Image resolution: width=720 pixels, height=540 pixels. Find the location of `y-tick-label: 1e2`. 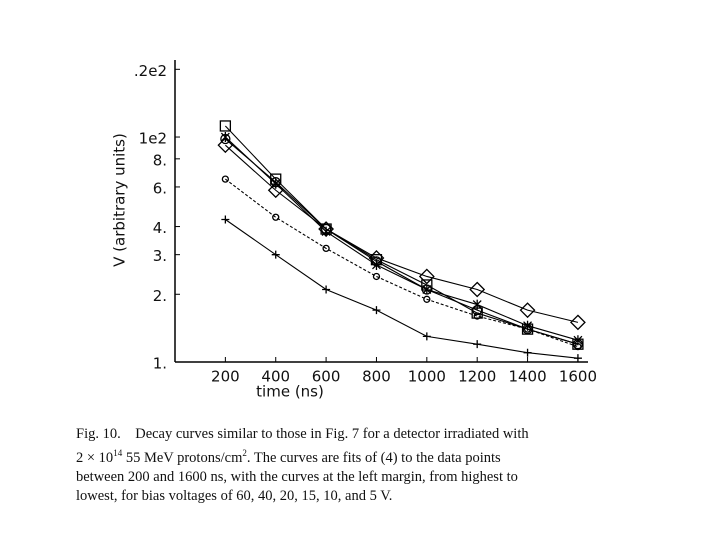

y-tick-label: 1e2 is located at coordinates (153, 139).